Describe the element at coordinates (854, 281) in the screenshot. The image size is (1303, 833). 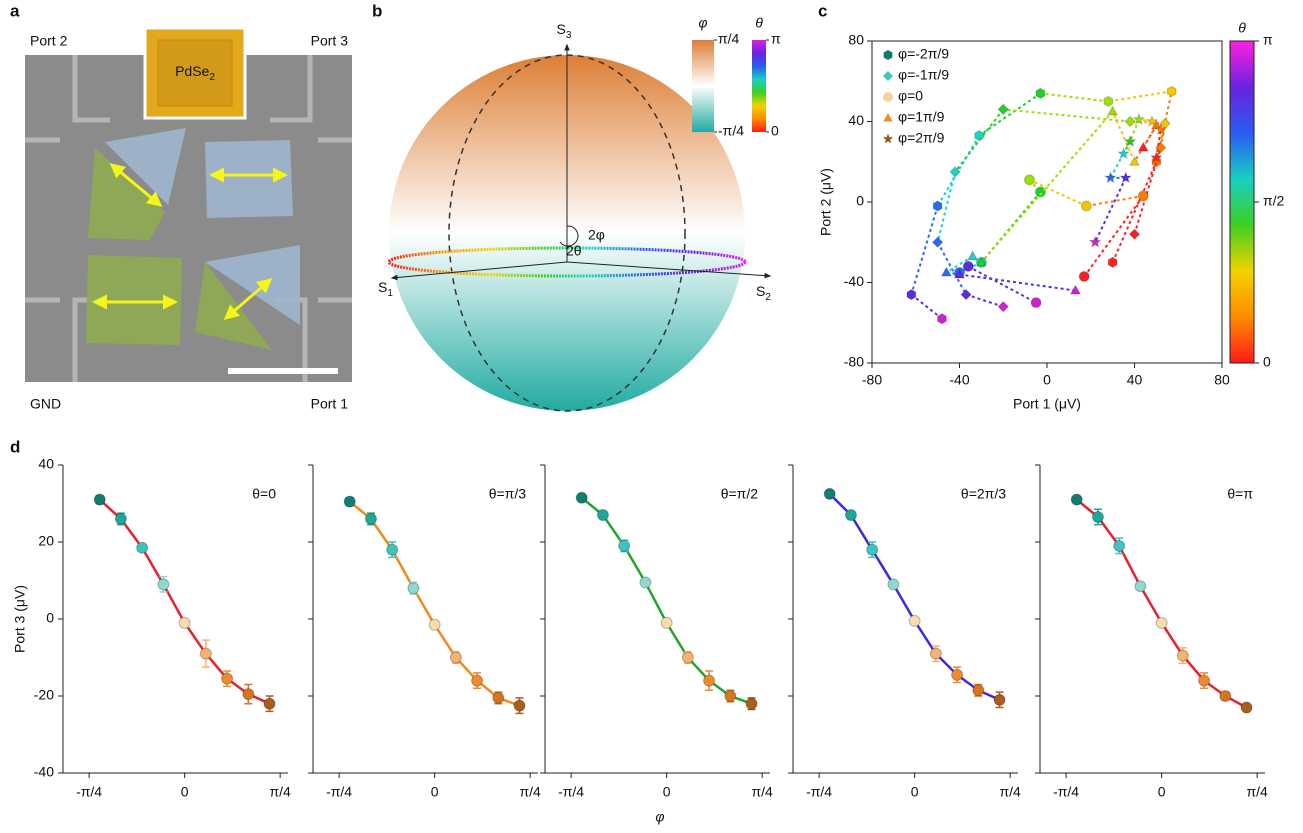
I see `y-tick-label: -40` at that location.